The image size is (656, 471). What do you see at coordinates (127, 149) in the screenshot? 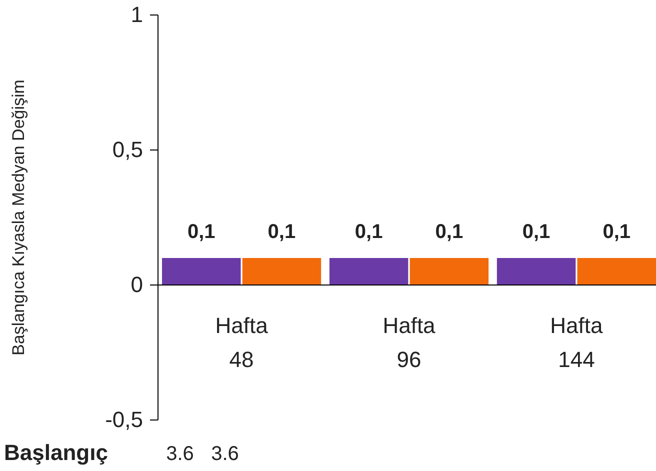
I see `y-tick-label: 0,5` at bounding box center [127, 149].